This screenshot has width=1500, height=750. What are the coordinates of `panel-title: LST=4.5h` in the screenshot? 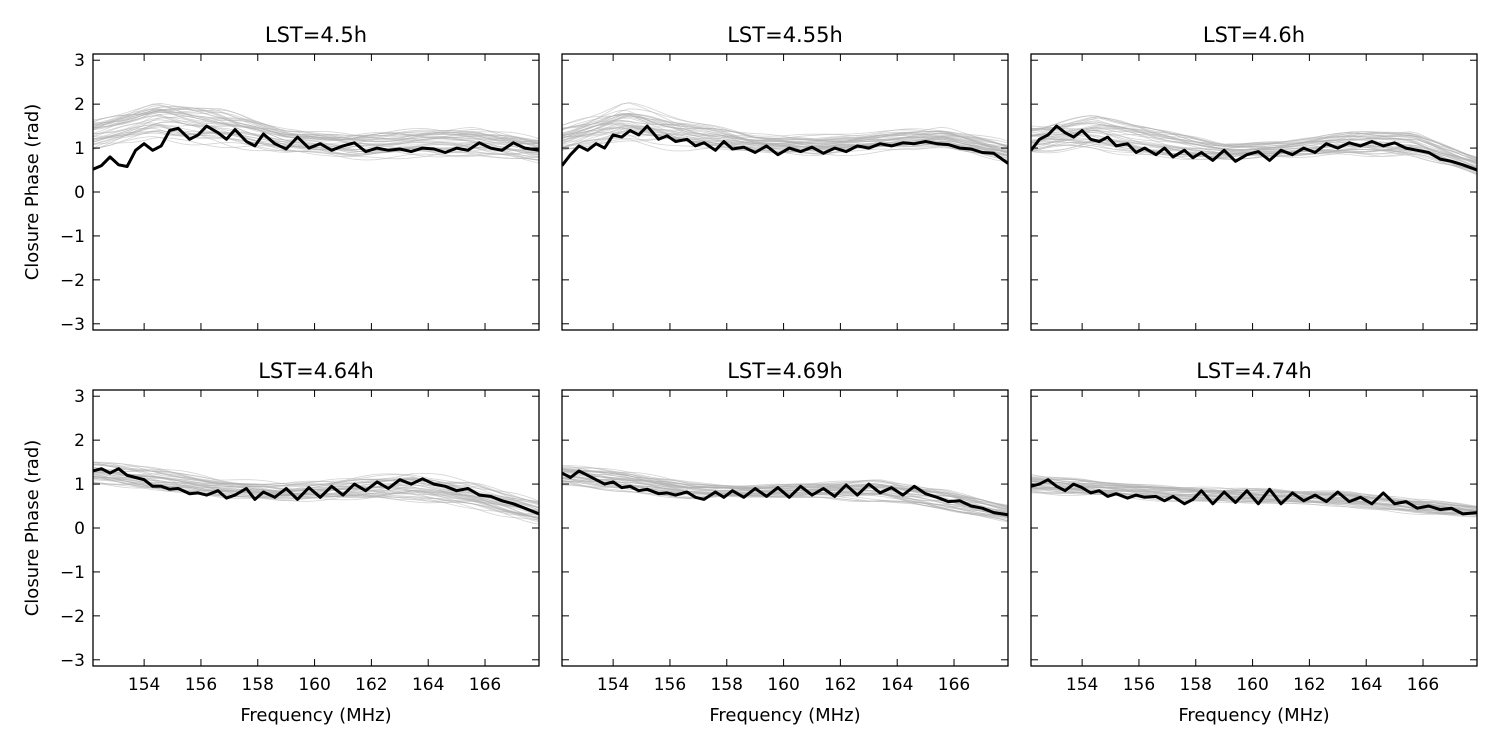 It's located at (316, 35).